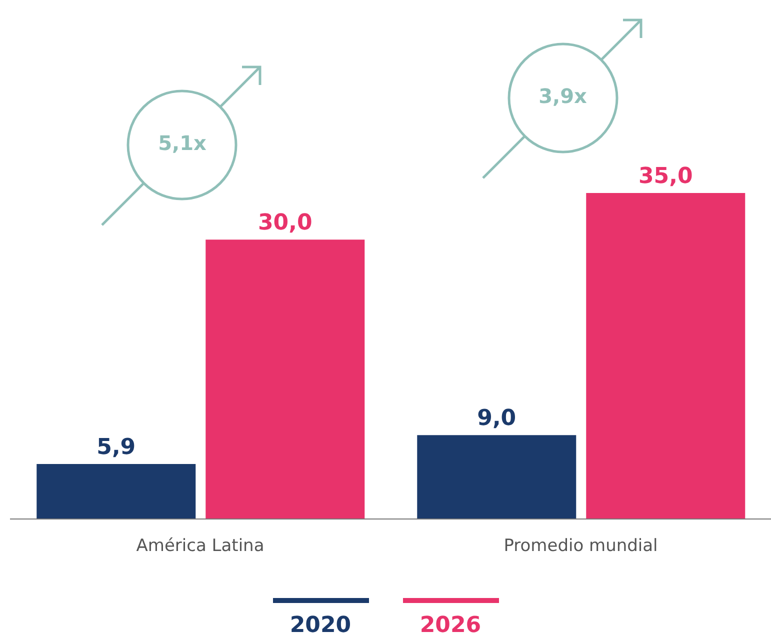 The height and width of the screenshot is (644, 771). I want to click on data-label: 5,9, so click(116, 447).